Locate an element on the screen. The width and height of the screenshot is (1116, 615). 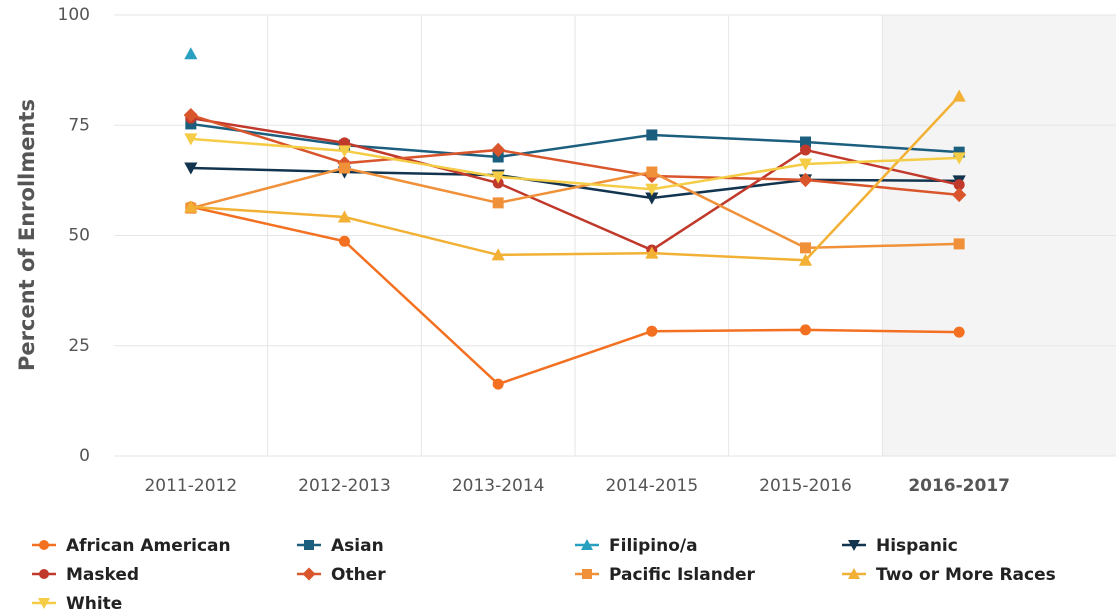
legend-label: Masked is located at coordinates (102, 575).